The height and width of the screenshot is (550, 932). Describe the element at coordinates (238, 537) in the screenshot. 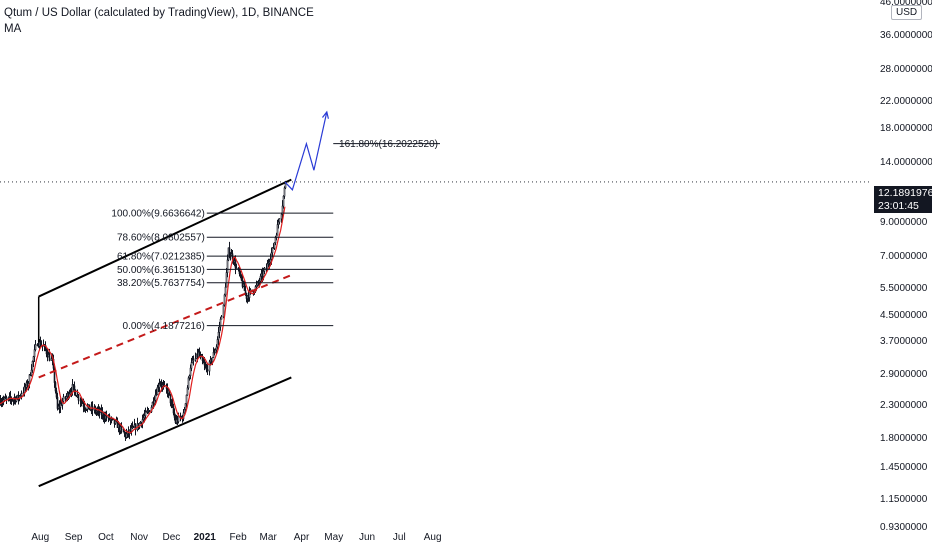

I see `time-tick-label: Feb` at that location.